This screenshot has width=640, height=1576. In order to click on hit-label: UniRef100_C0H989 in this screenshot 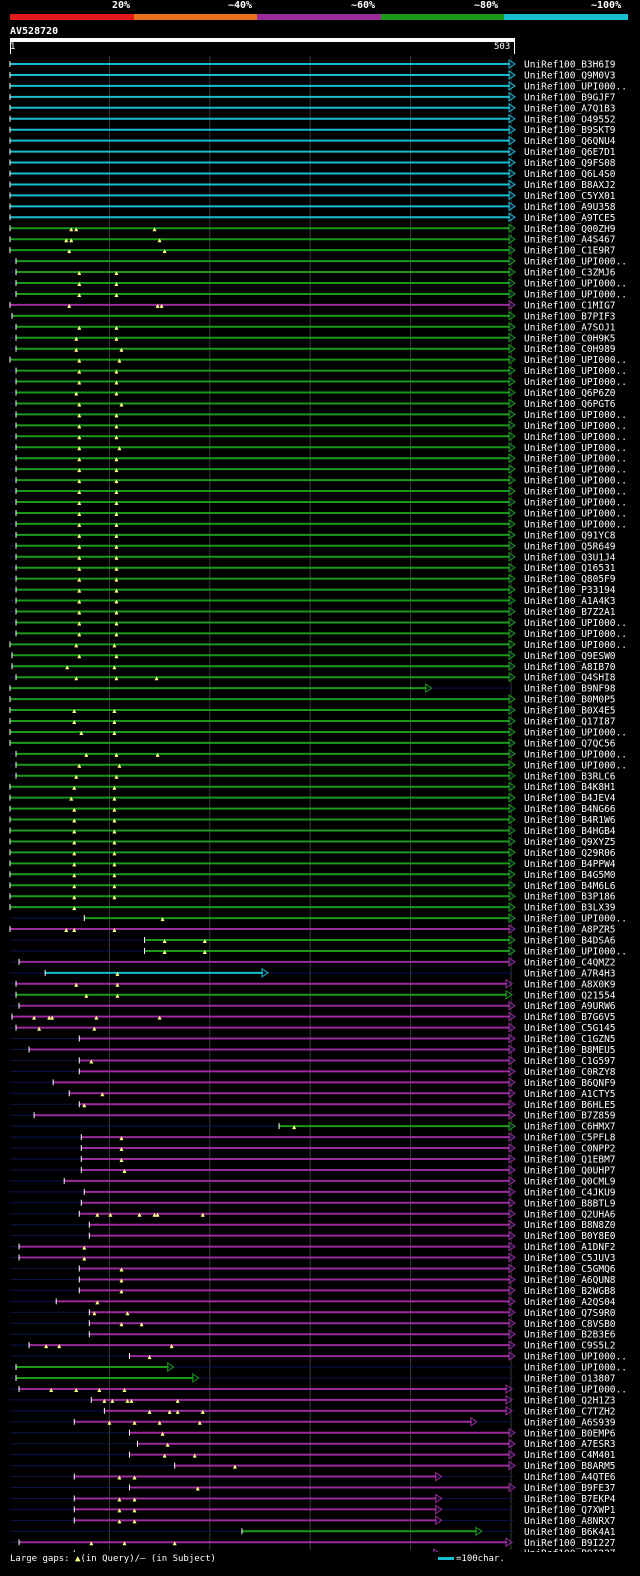, I will do `click(570, 349)`.